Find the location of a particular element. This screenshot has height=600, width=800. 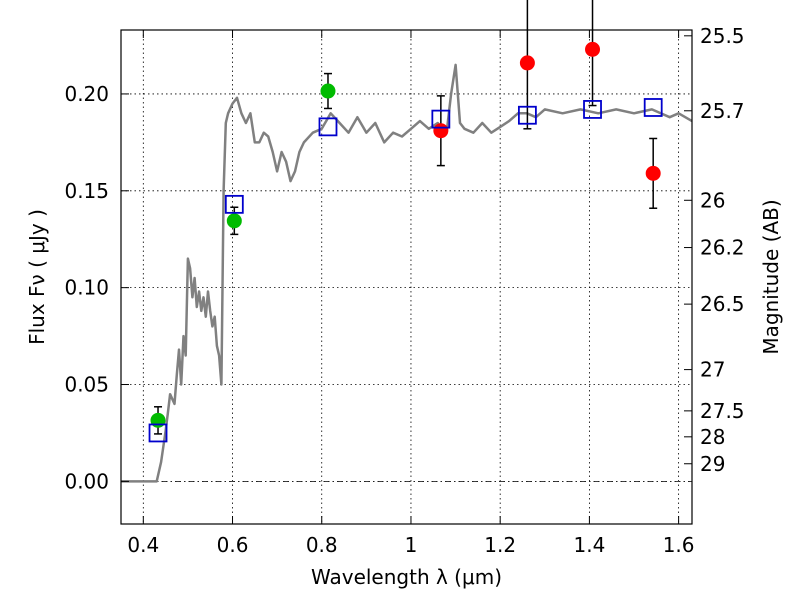

y-tick-label: 0.10 is located at coordinates (86, 288).